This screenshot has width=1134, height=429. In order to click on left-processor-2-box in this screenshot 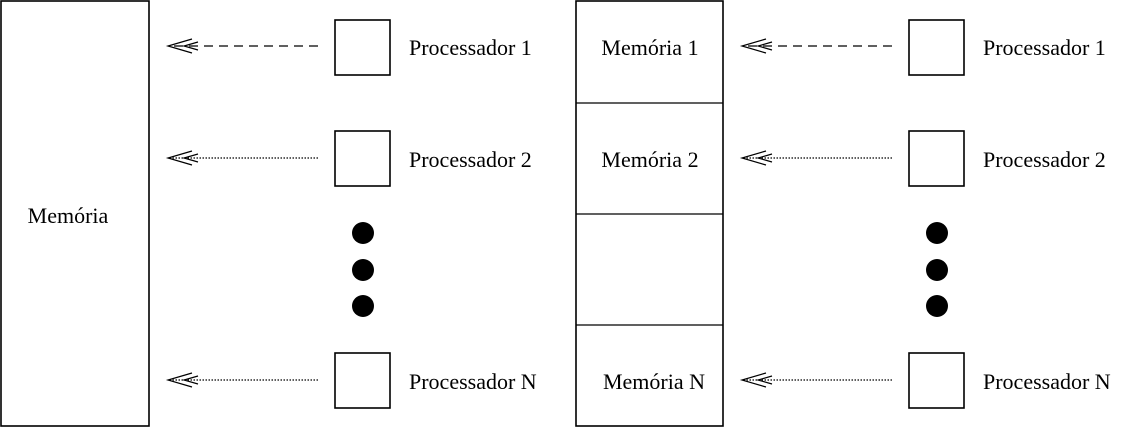, I will do `click(362, 158)`.